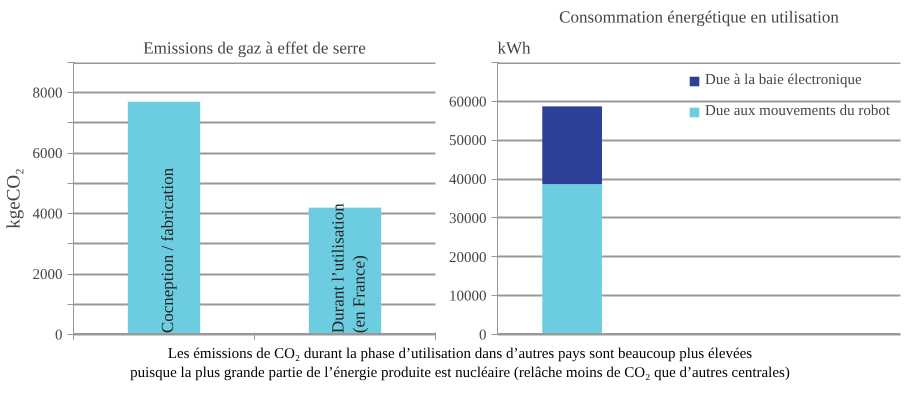 The width and height of the screenshot is (918, 405). I want to click on y-tick-label: 40000, so click(467, 180).